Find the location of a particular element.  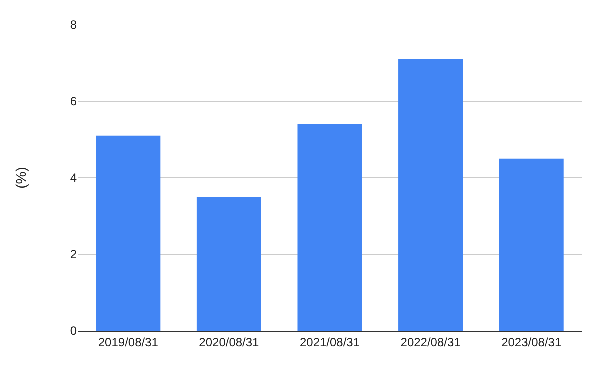

x-tick-label: 2020/08/31 is located at coordinates (229, 342).